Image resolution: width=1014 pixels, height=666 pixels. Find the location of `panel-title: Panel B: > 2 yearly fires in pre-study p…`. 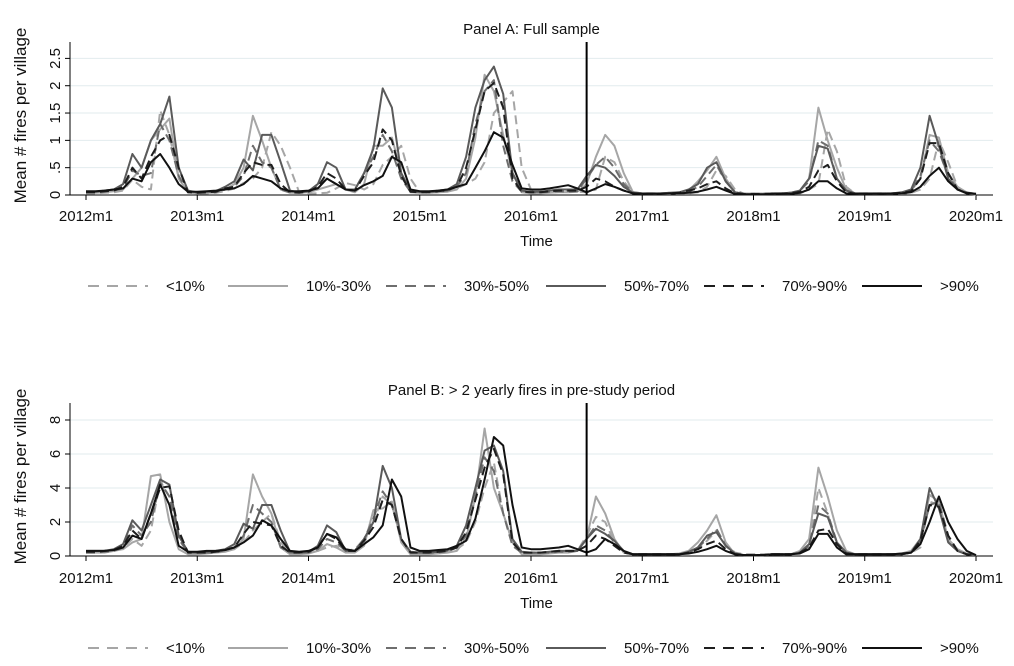

panel-title: Panel B: > 2 yearly fires in pre-study p… is located at coordinates (531, 390).